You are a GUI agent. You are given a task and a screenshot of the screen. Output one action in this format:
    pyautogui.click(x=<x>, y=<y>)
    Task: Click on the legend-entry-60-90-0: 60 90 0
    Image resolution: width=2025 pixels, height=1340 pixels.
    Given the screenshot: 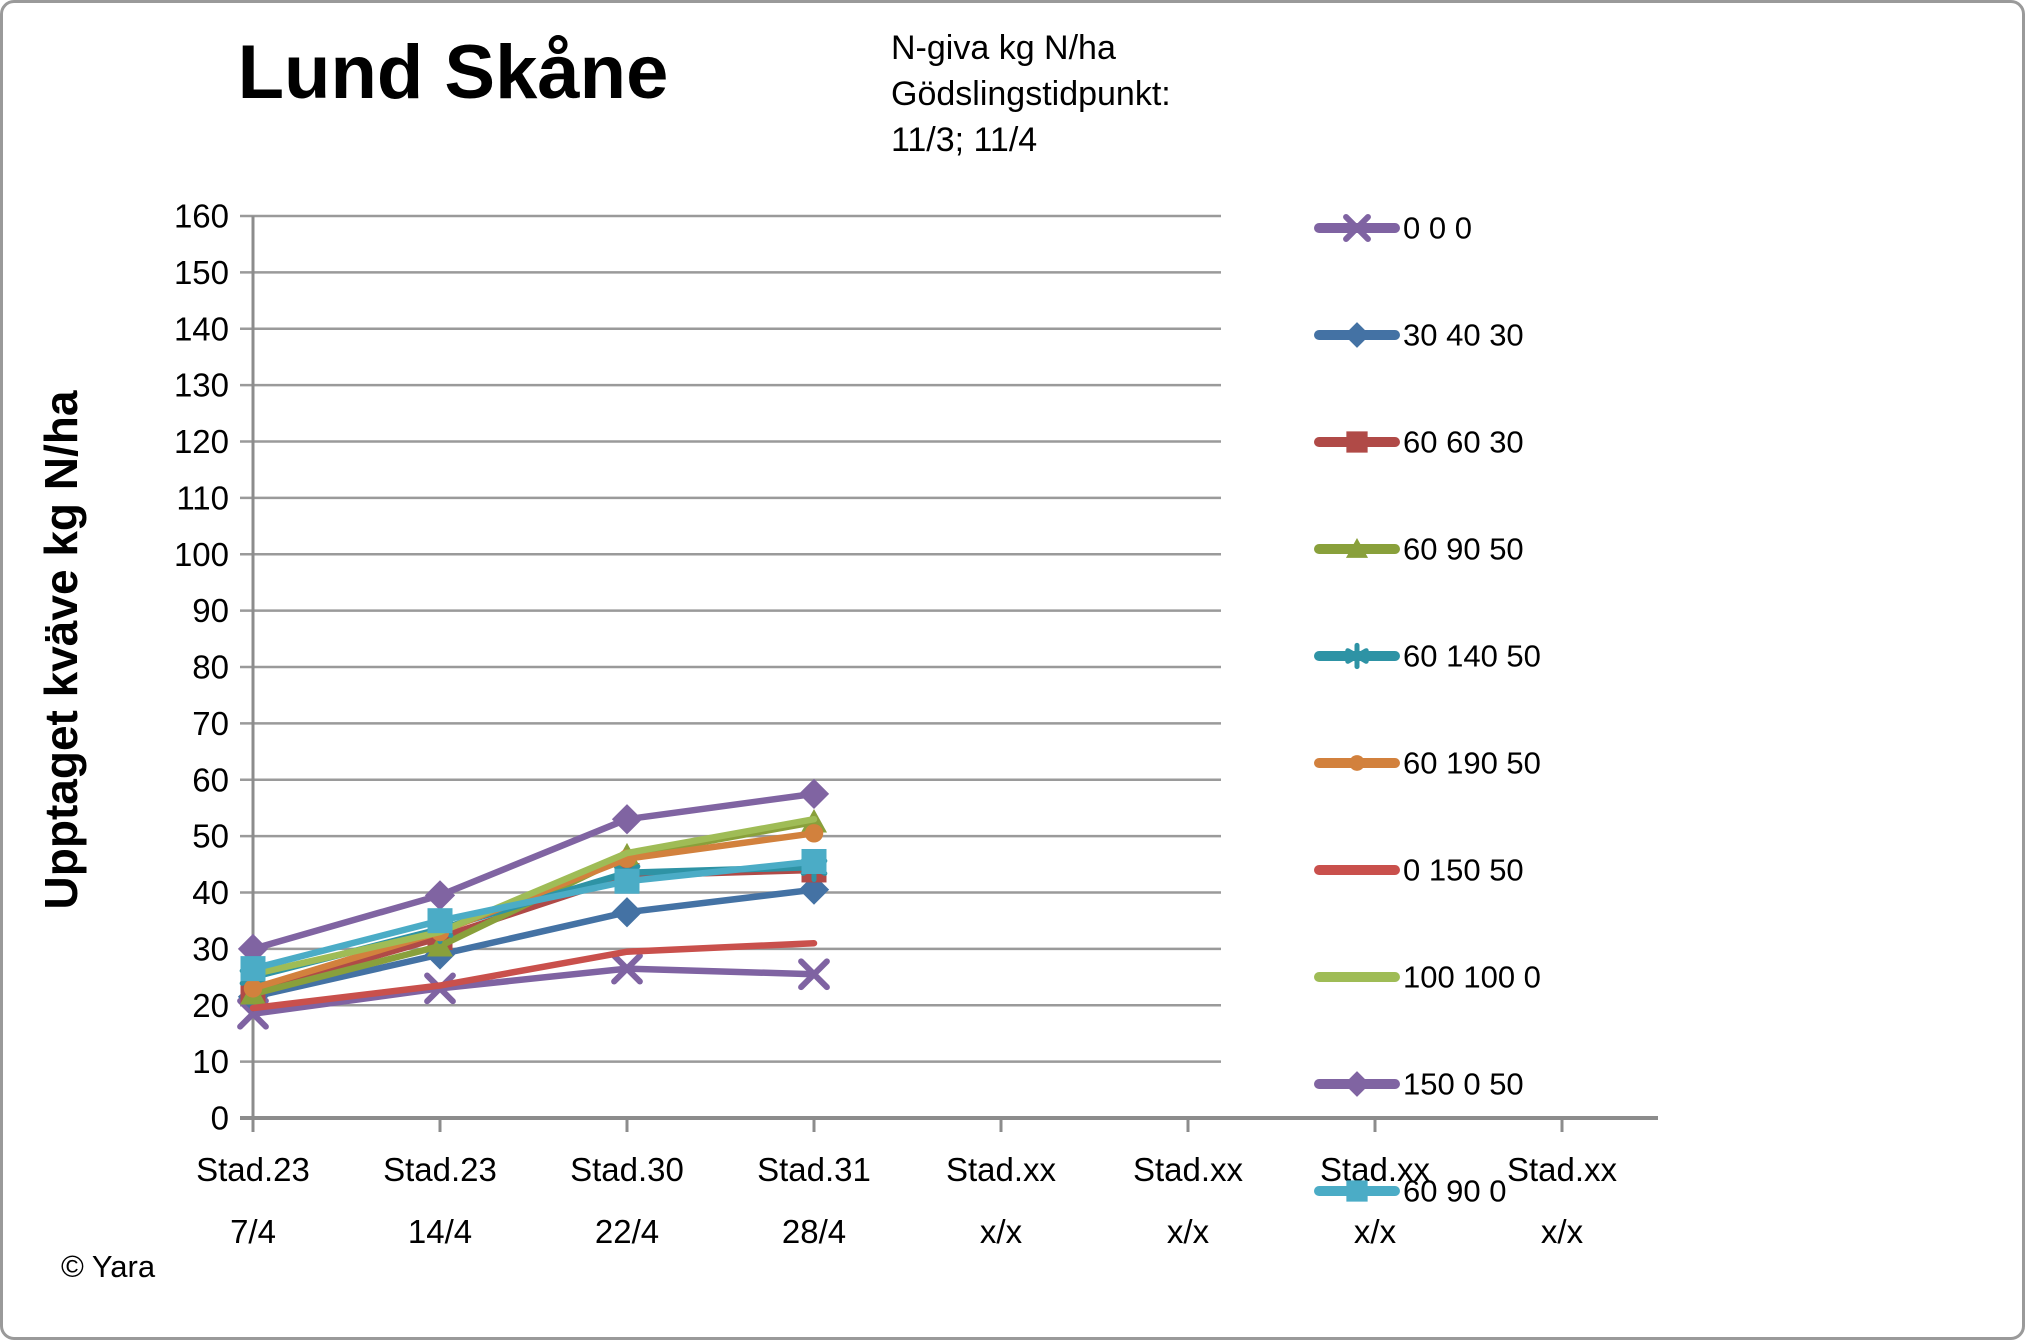 What is the action you would take?
    pyautogui.click(x=1410, y=1191)
    